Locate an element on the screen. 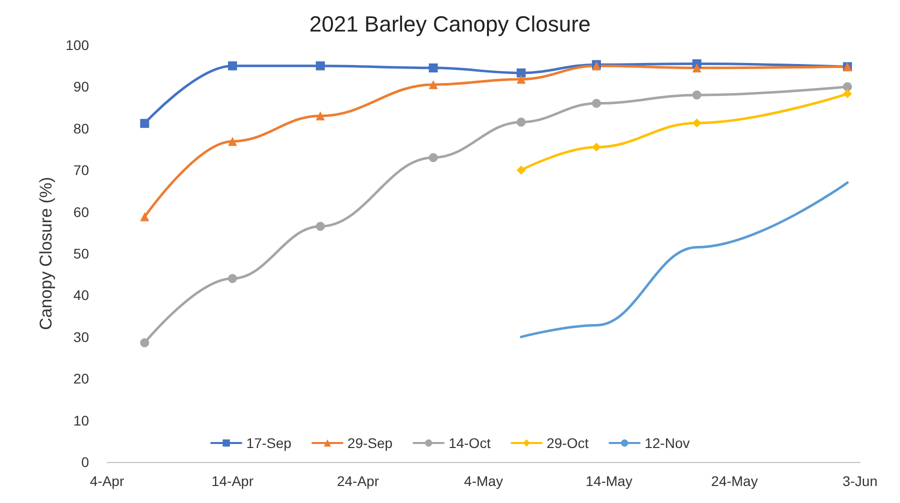  y-tick-label: 80 is located at coordinates (81, 128).